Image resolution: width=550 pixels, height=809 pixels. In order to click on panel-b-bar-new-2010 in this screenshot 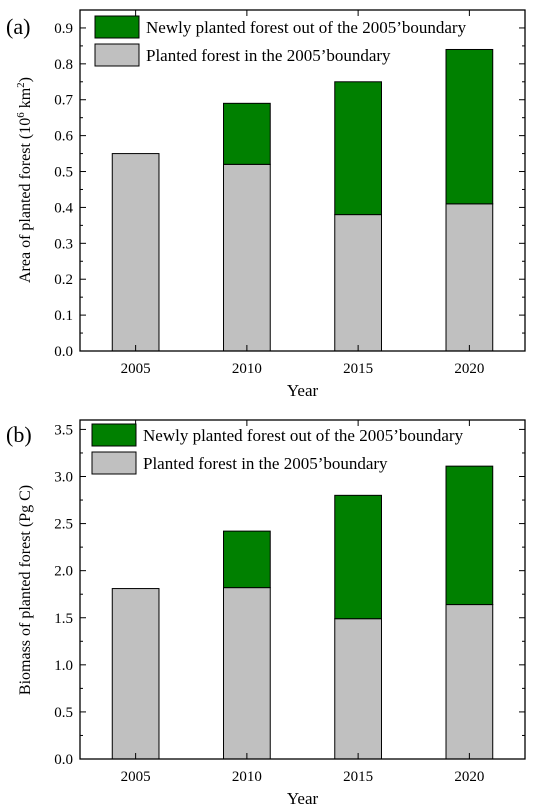, I will do `click(247, 559)`.